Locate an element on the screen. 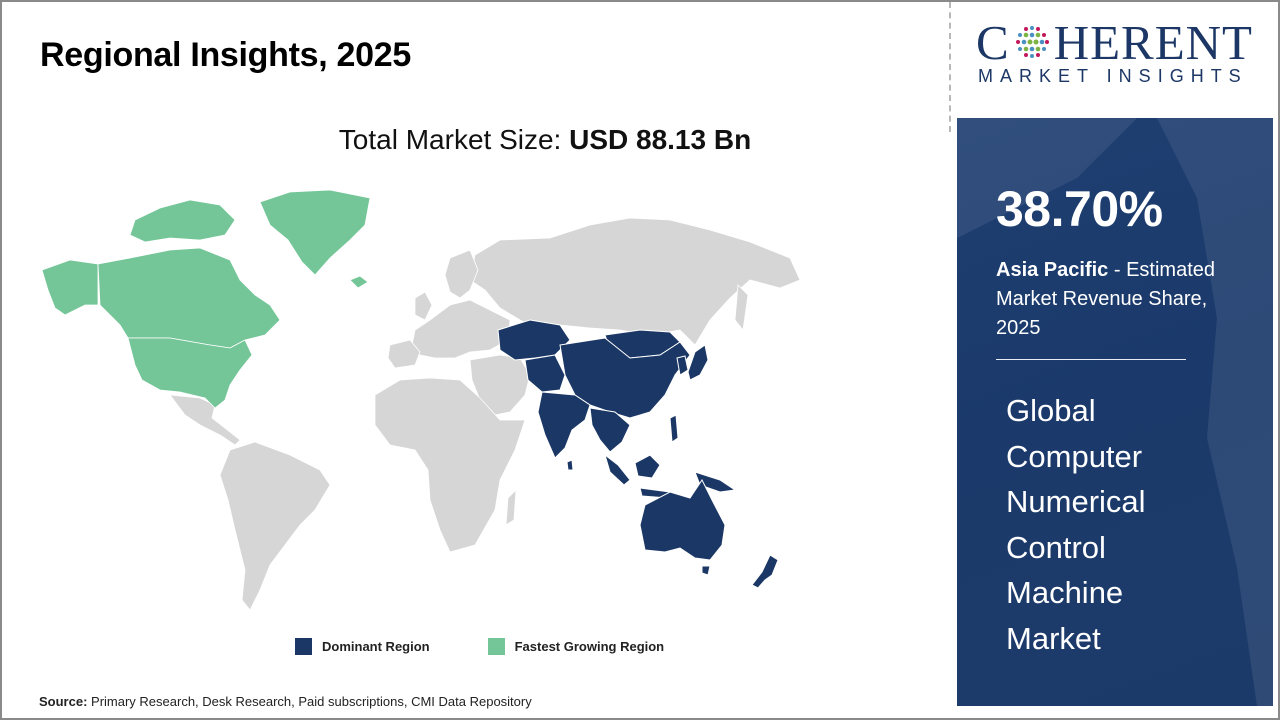 This screenshot has width=1280, height=720. fastest-growing-swatch-icon is located at coordinates (496, 646).